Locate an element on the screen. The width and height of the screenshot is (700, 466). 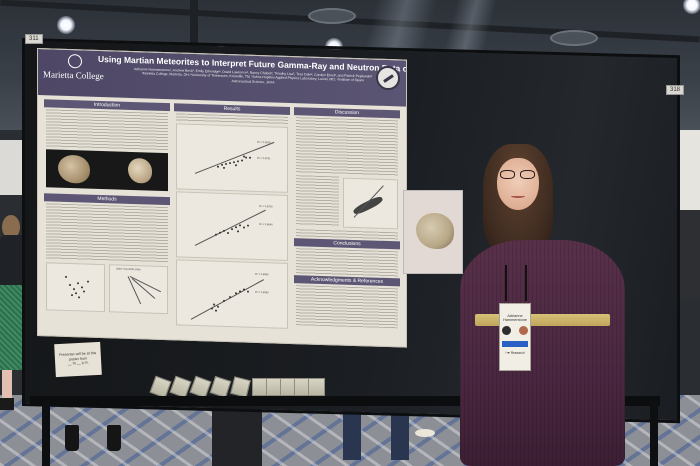
references-text is located at coordinates (347, 307).